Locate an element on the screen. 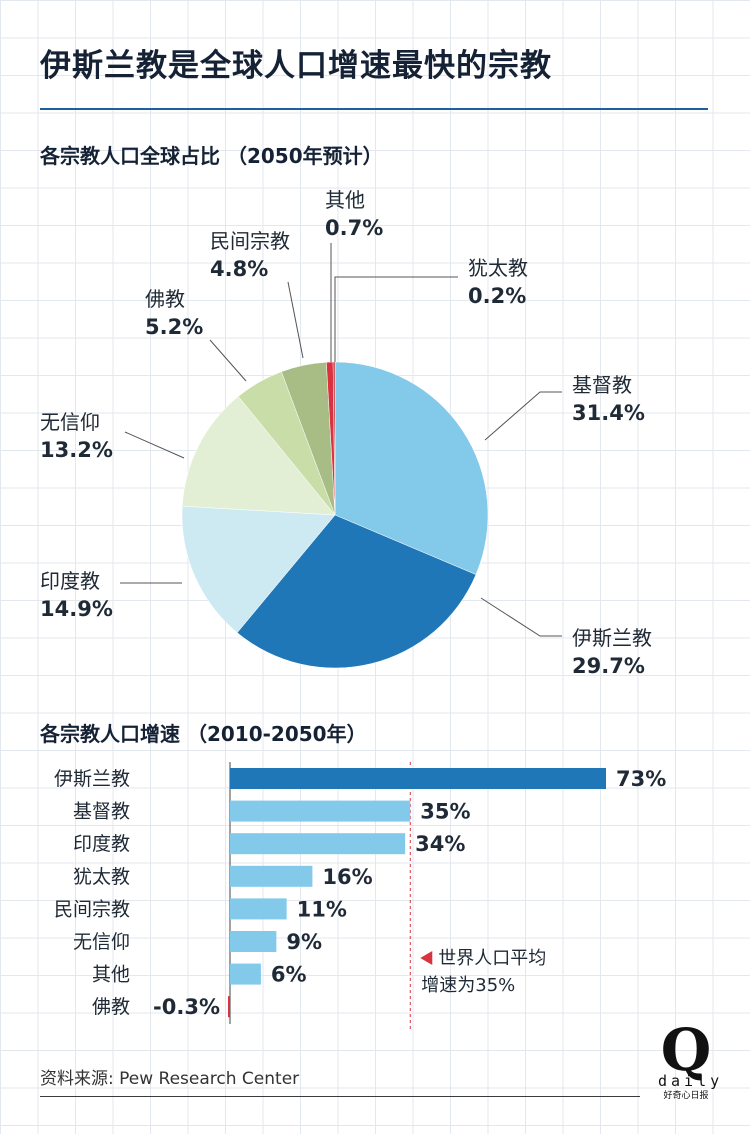  bar-category-label: 基督教 is located at coordinates (101, 812).